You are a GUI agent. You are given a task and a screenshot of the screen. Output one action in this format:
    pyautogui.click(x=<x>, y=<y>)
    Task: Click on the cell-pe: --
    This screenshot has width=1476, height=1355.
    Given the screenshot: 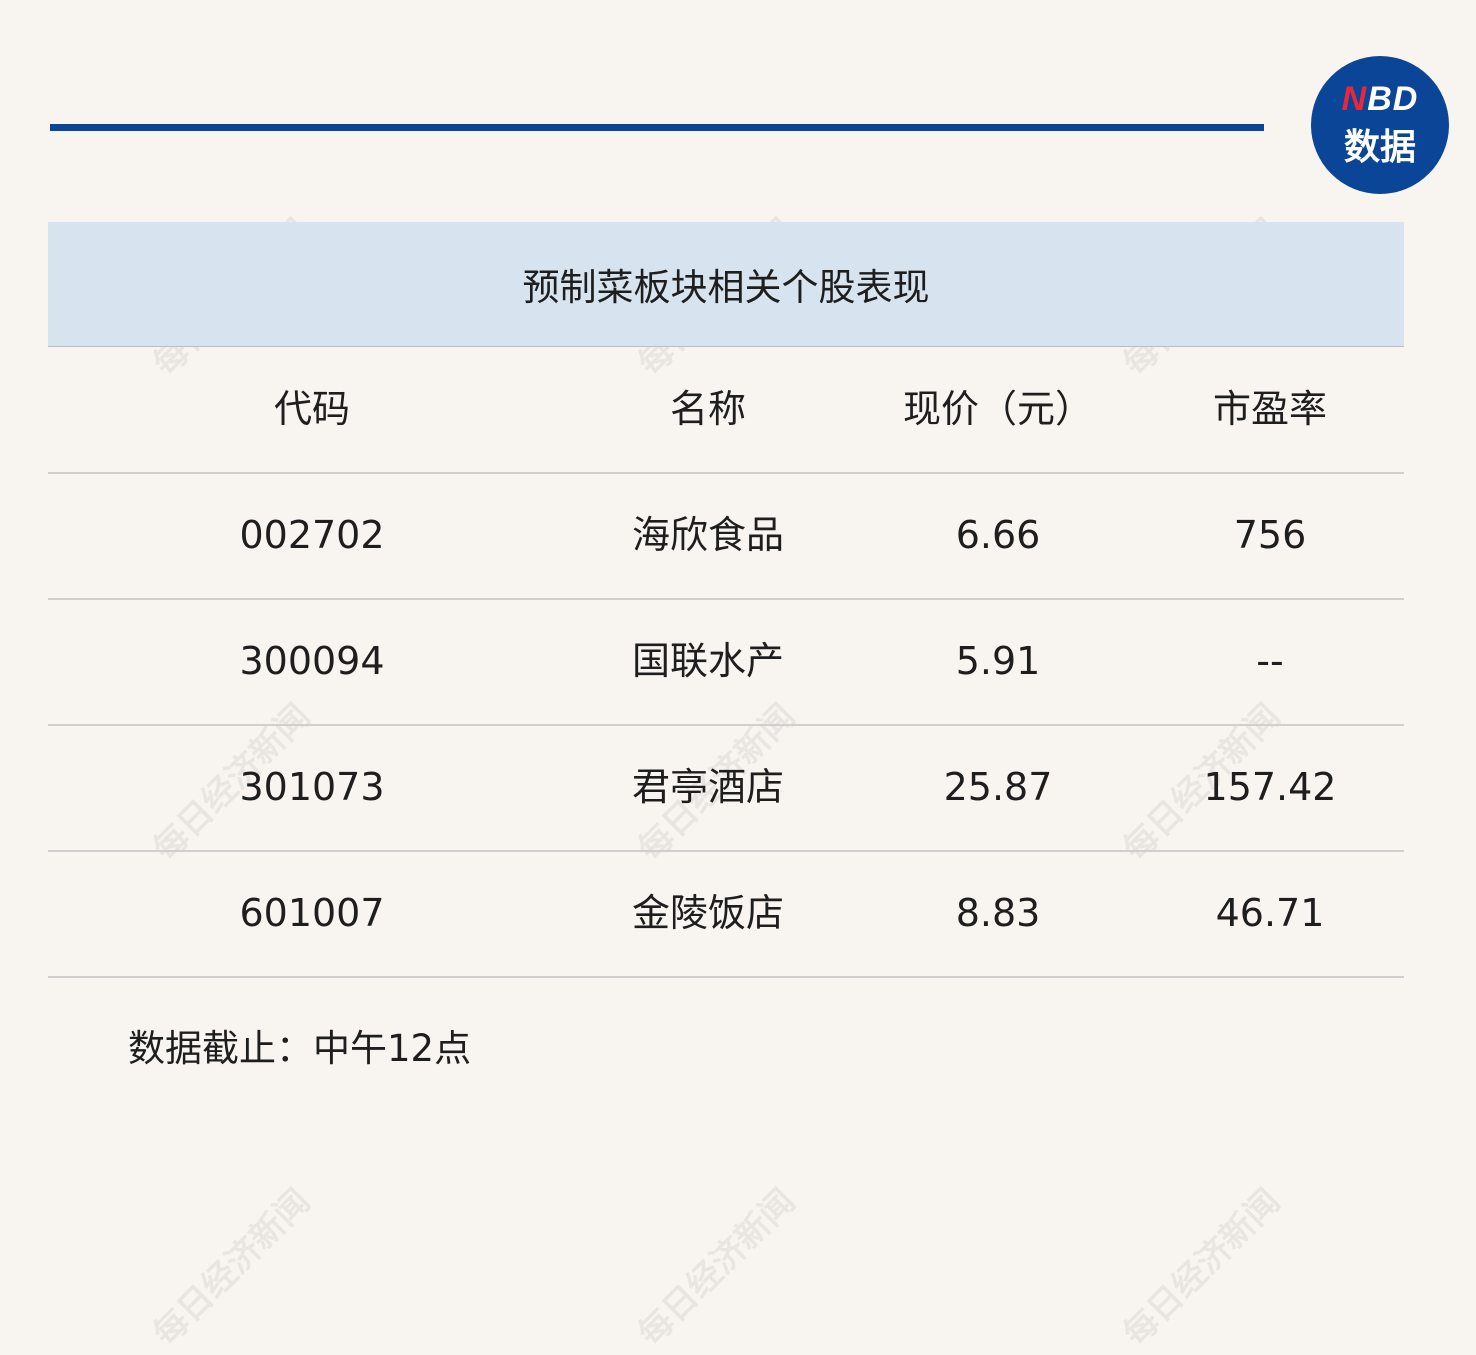 What is the action you would take?
    pyautogui.click(x=1270, y=661)
    